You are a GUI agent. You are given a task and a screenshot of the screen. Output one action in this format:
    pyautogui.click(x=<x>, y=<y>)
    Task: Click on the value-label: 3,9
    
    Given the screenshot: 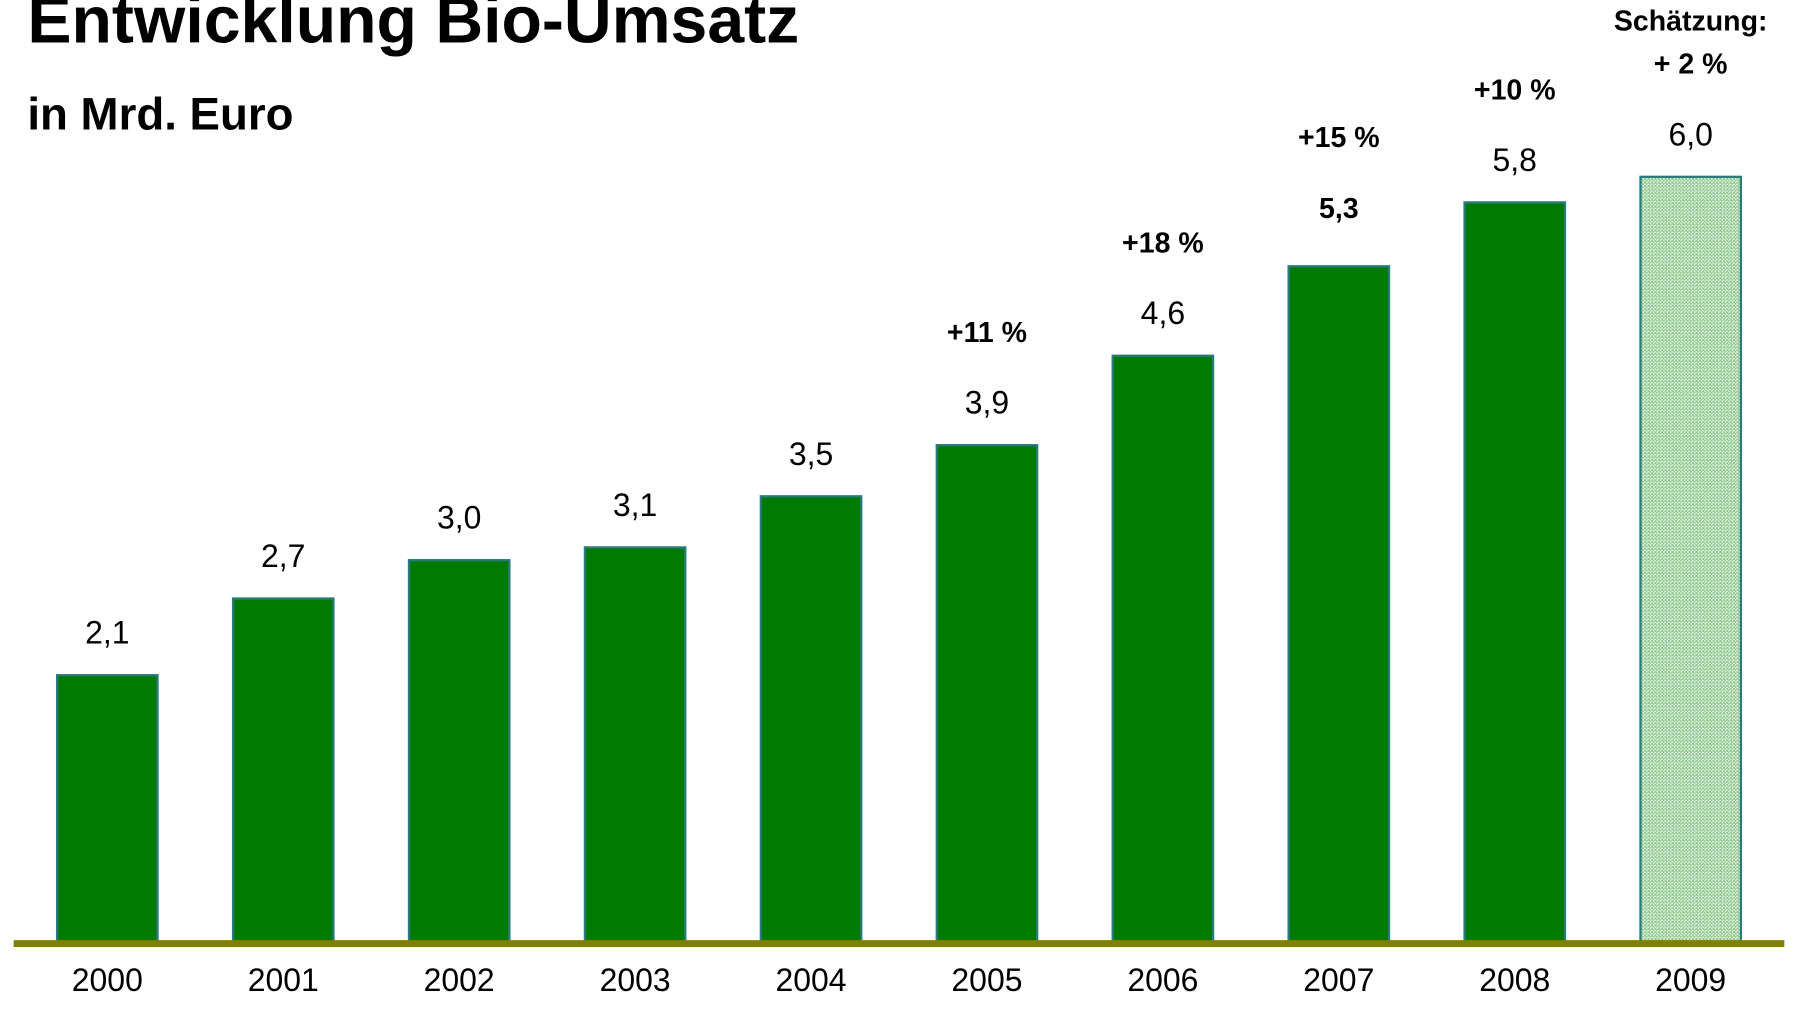 What is the action you would take?
    pyautogui.click(x=987, y=403)
    